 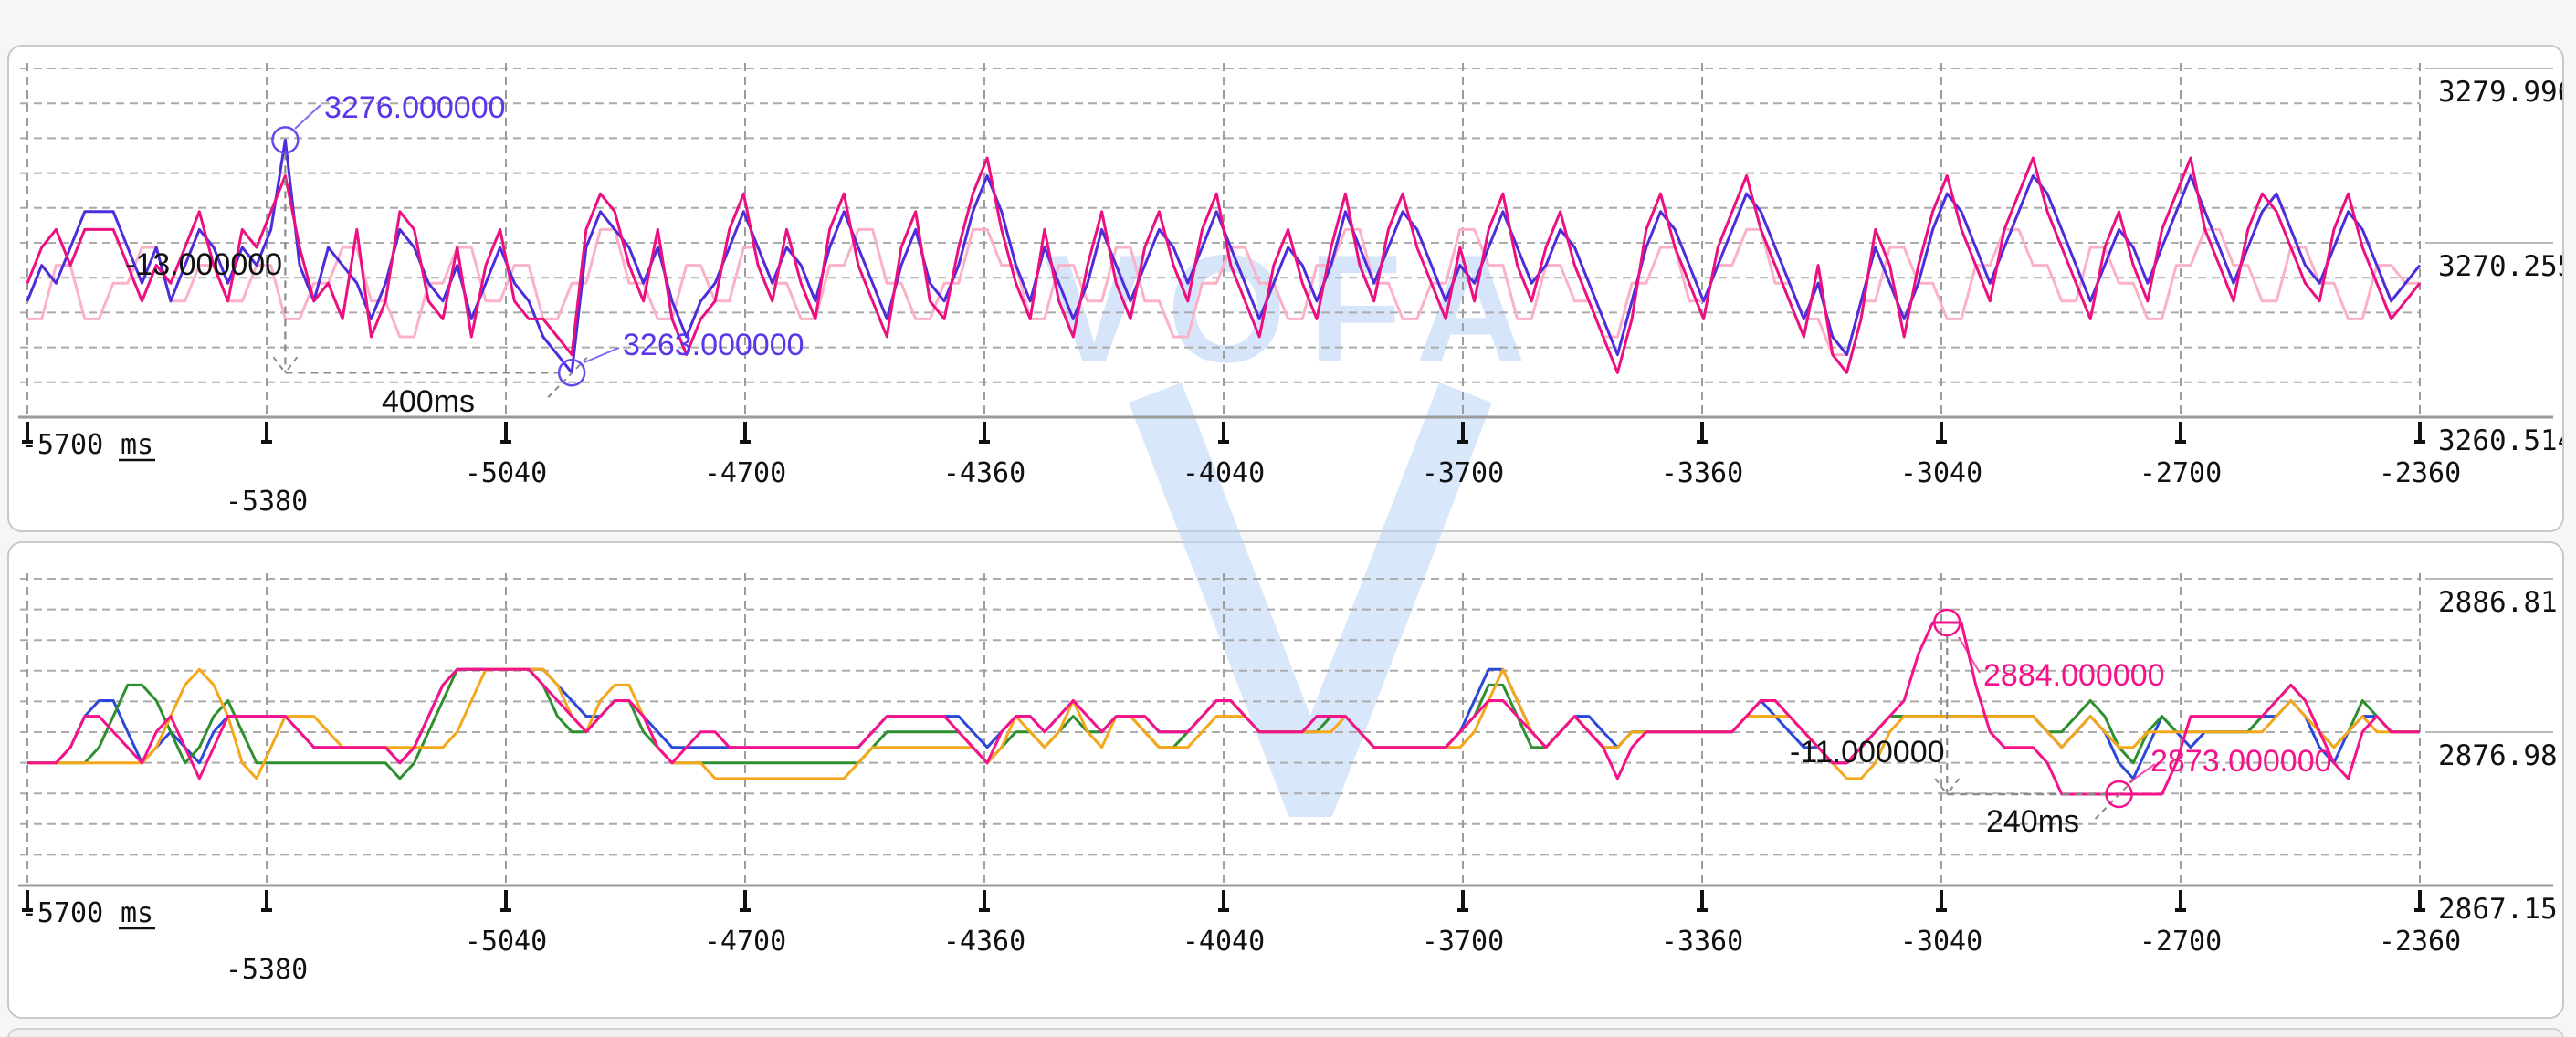 I want to click on annotation-label: 2873.000000, so click(x=2241, y=761).